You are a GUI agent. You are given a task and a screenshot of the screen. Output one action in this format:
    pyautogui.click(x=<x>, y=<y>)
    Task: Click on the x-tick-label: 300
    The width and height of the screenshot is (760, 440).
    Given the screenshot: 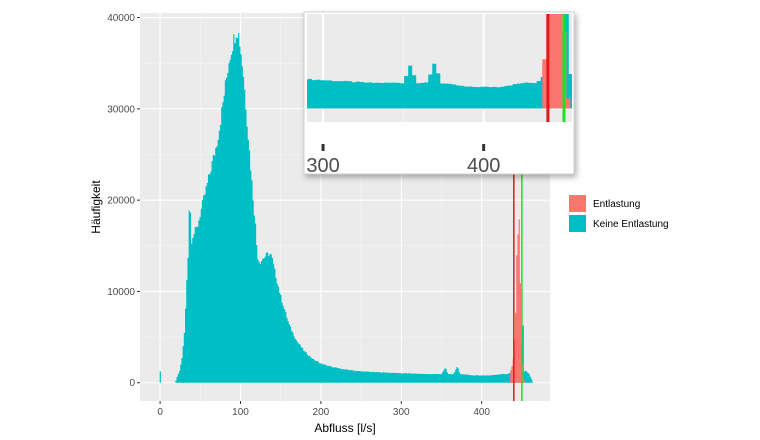 What is the action you would take?
    pyautogui.click(x=401, y=412)
    